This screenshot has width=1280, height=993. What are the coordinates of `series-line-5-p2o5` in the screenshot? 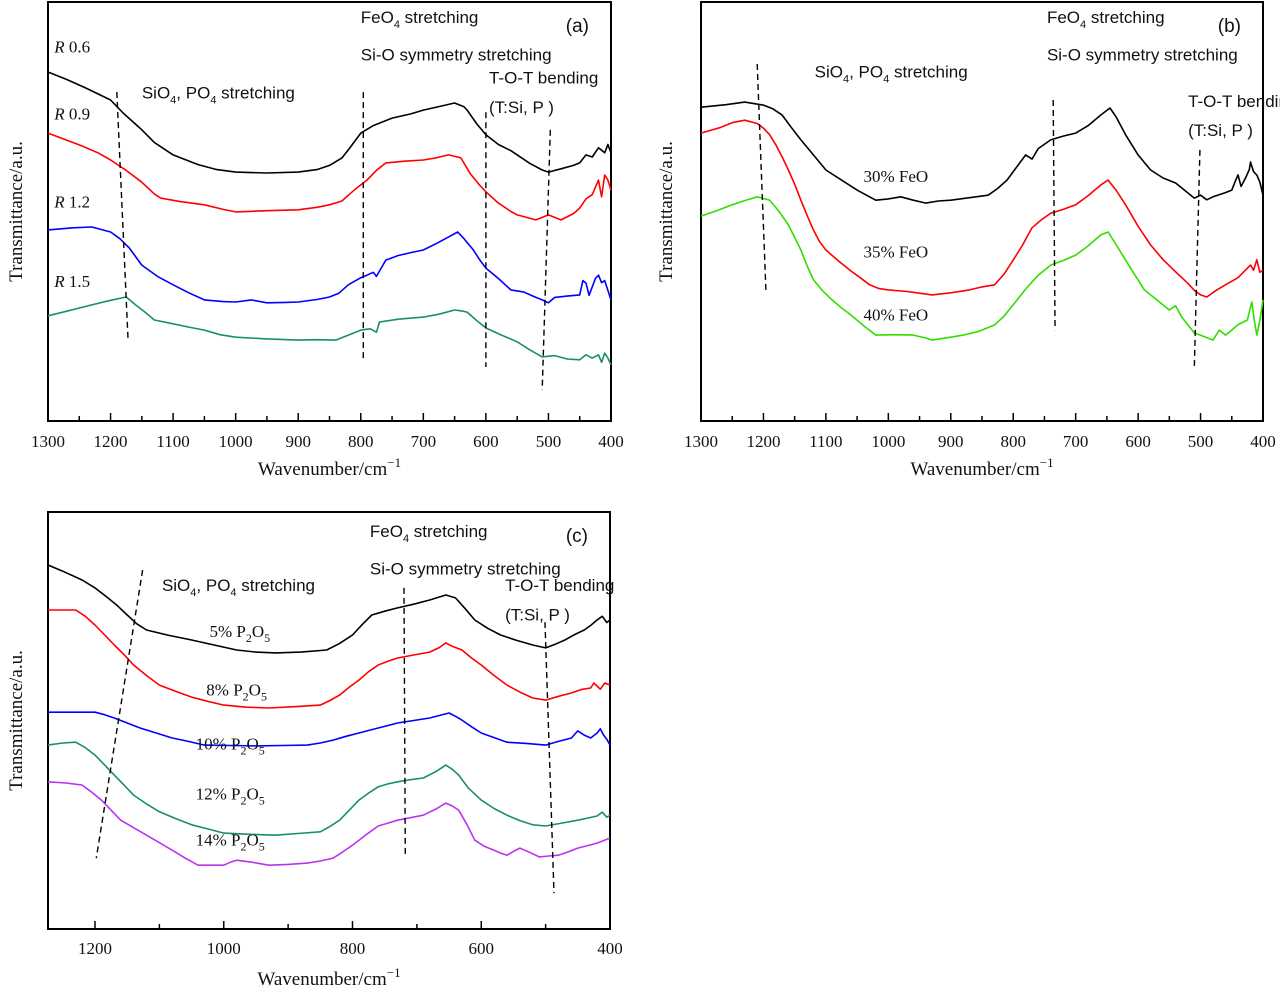 It's located at (329, 609).